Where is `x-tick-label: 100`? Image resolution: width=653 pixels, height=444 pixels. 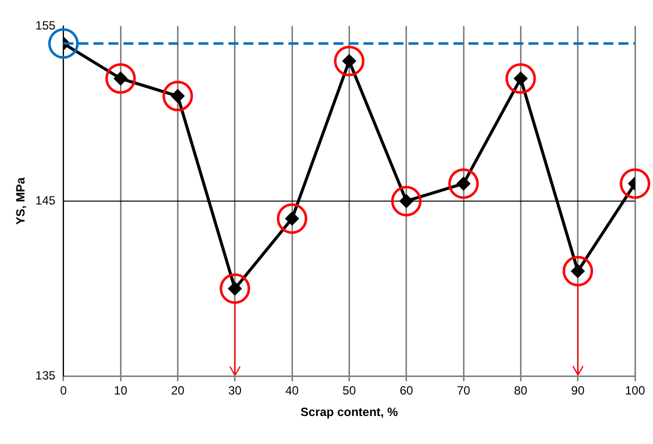 x-tick-label: 100 is located at coordinates (635, 391).